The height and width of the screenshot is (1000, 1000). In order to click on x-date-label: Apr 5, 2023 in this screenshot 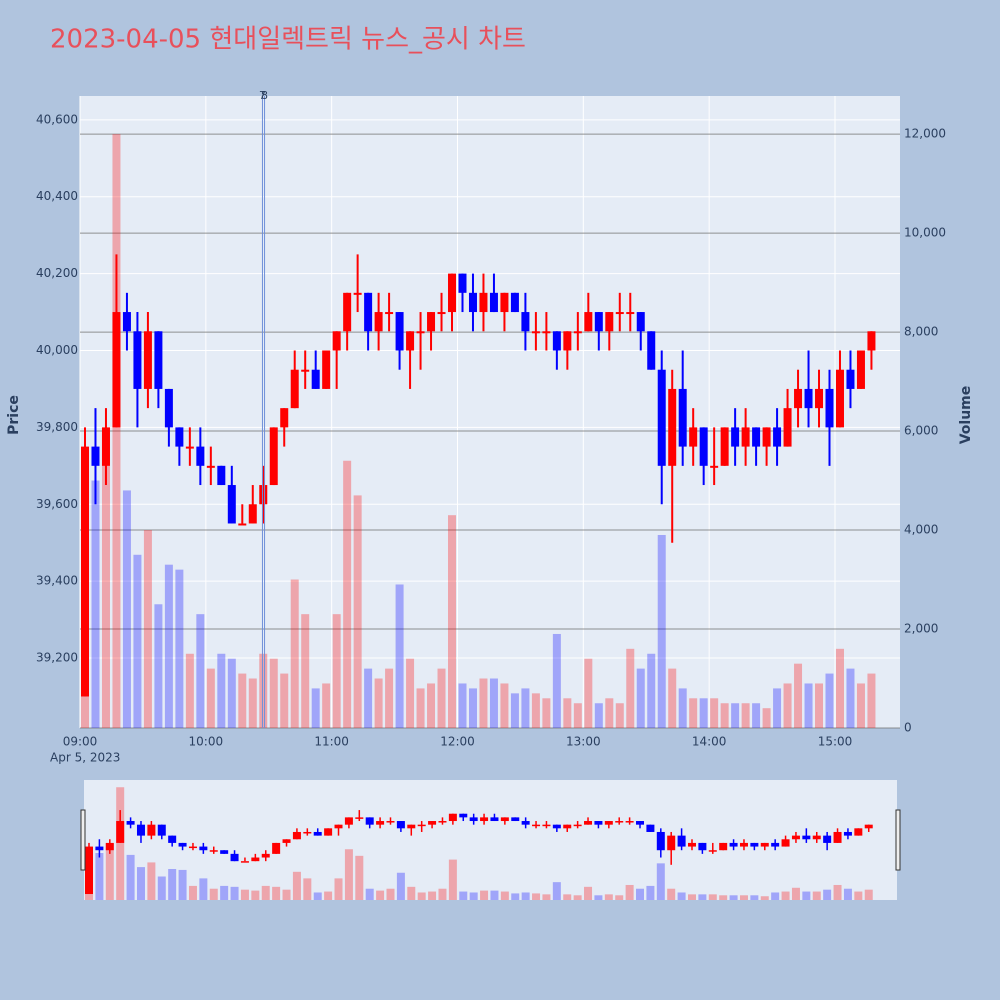, I will do `click(85, 758)`.